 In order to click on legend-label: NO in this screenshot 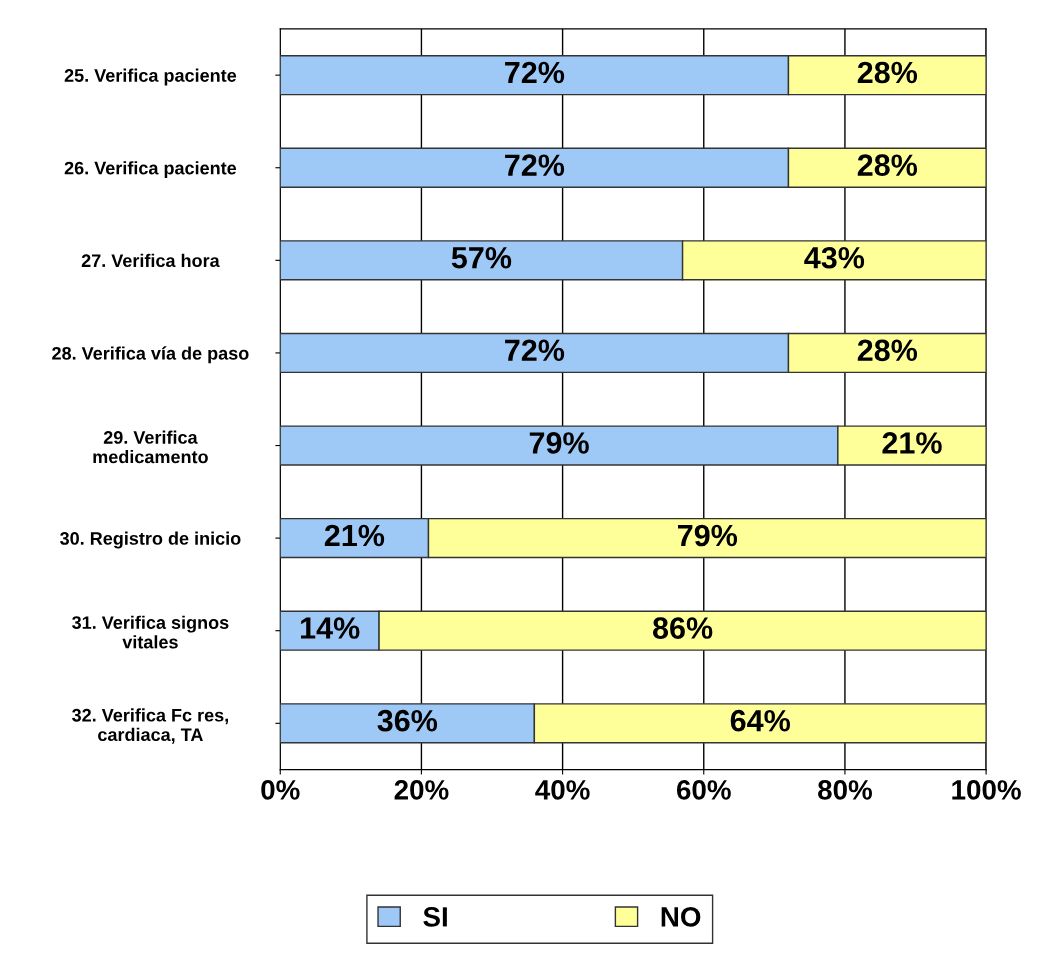, I will do `click(681, 917)`.